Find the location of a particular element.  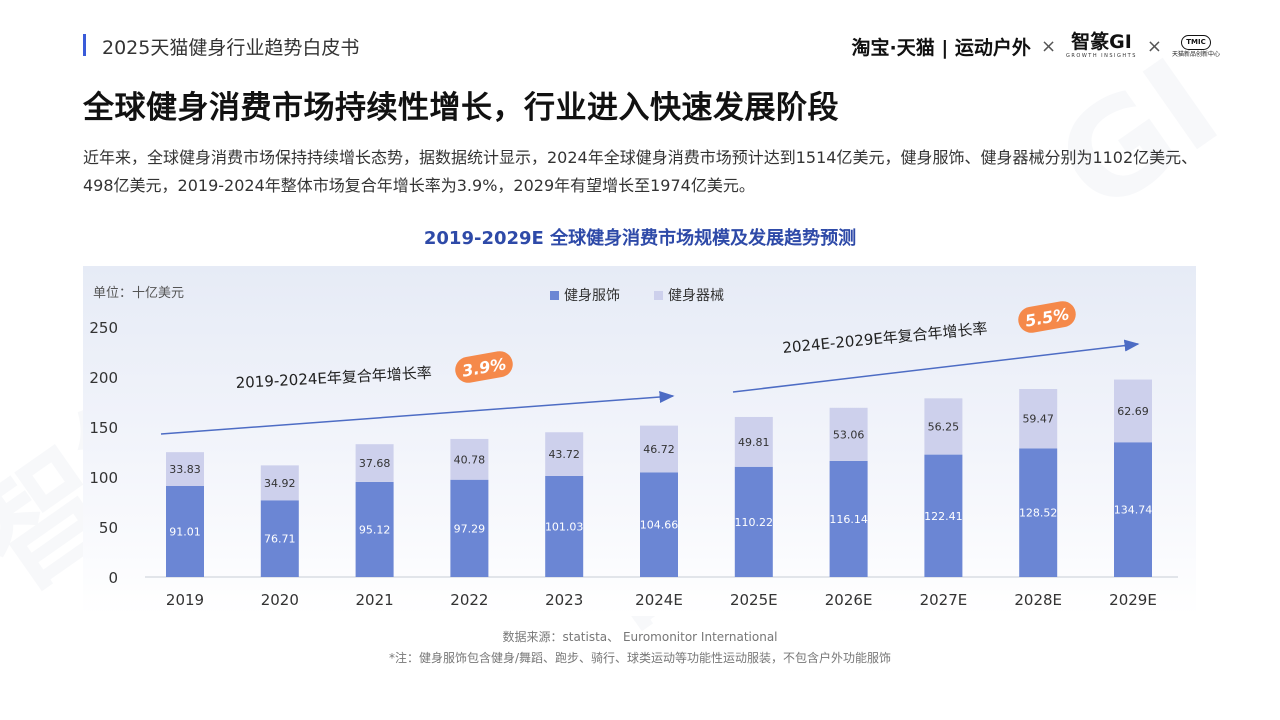

data-label-apparel: 110.22 is located at coordinates (754, 522).